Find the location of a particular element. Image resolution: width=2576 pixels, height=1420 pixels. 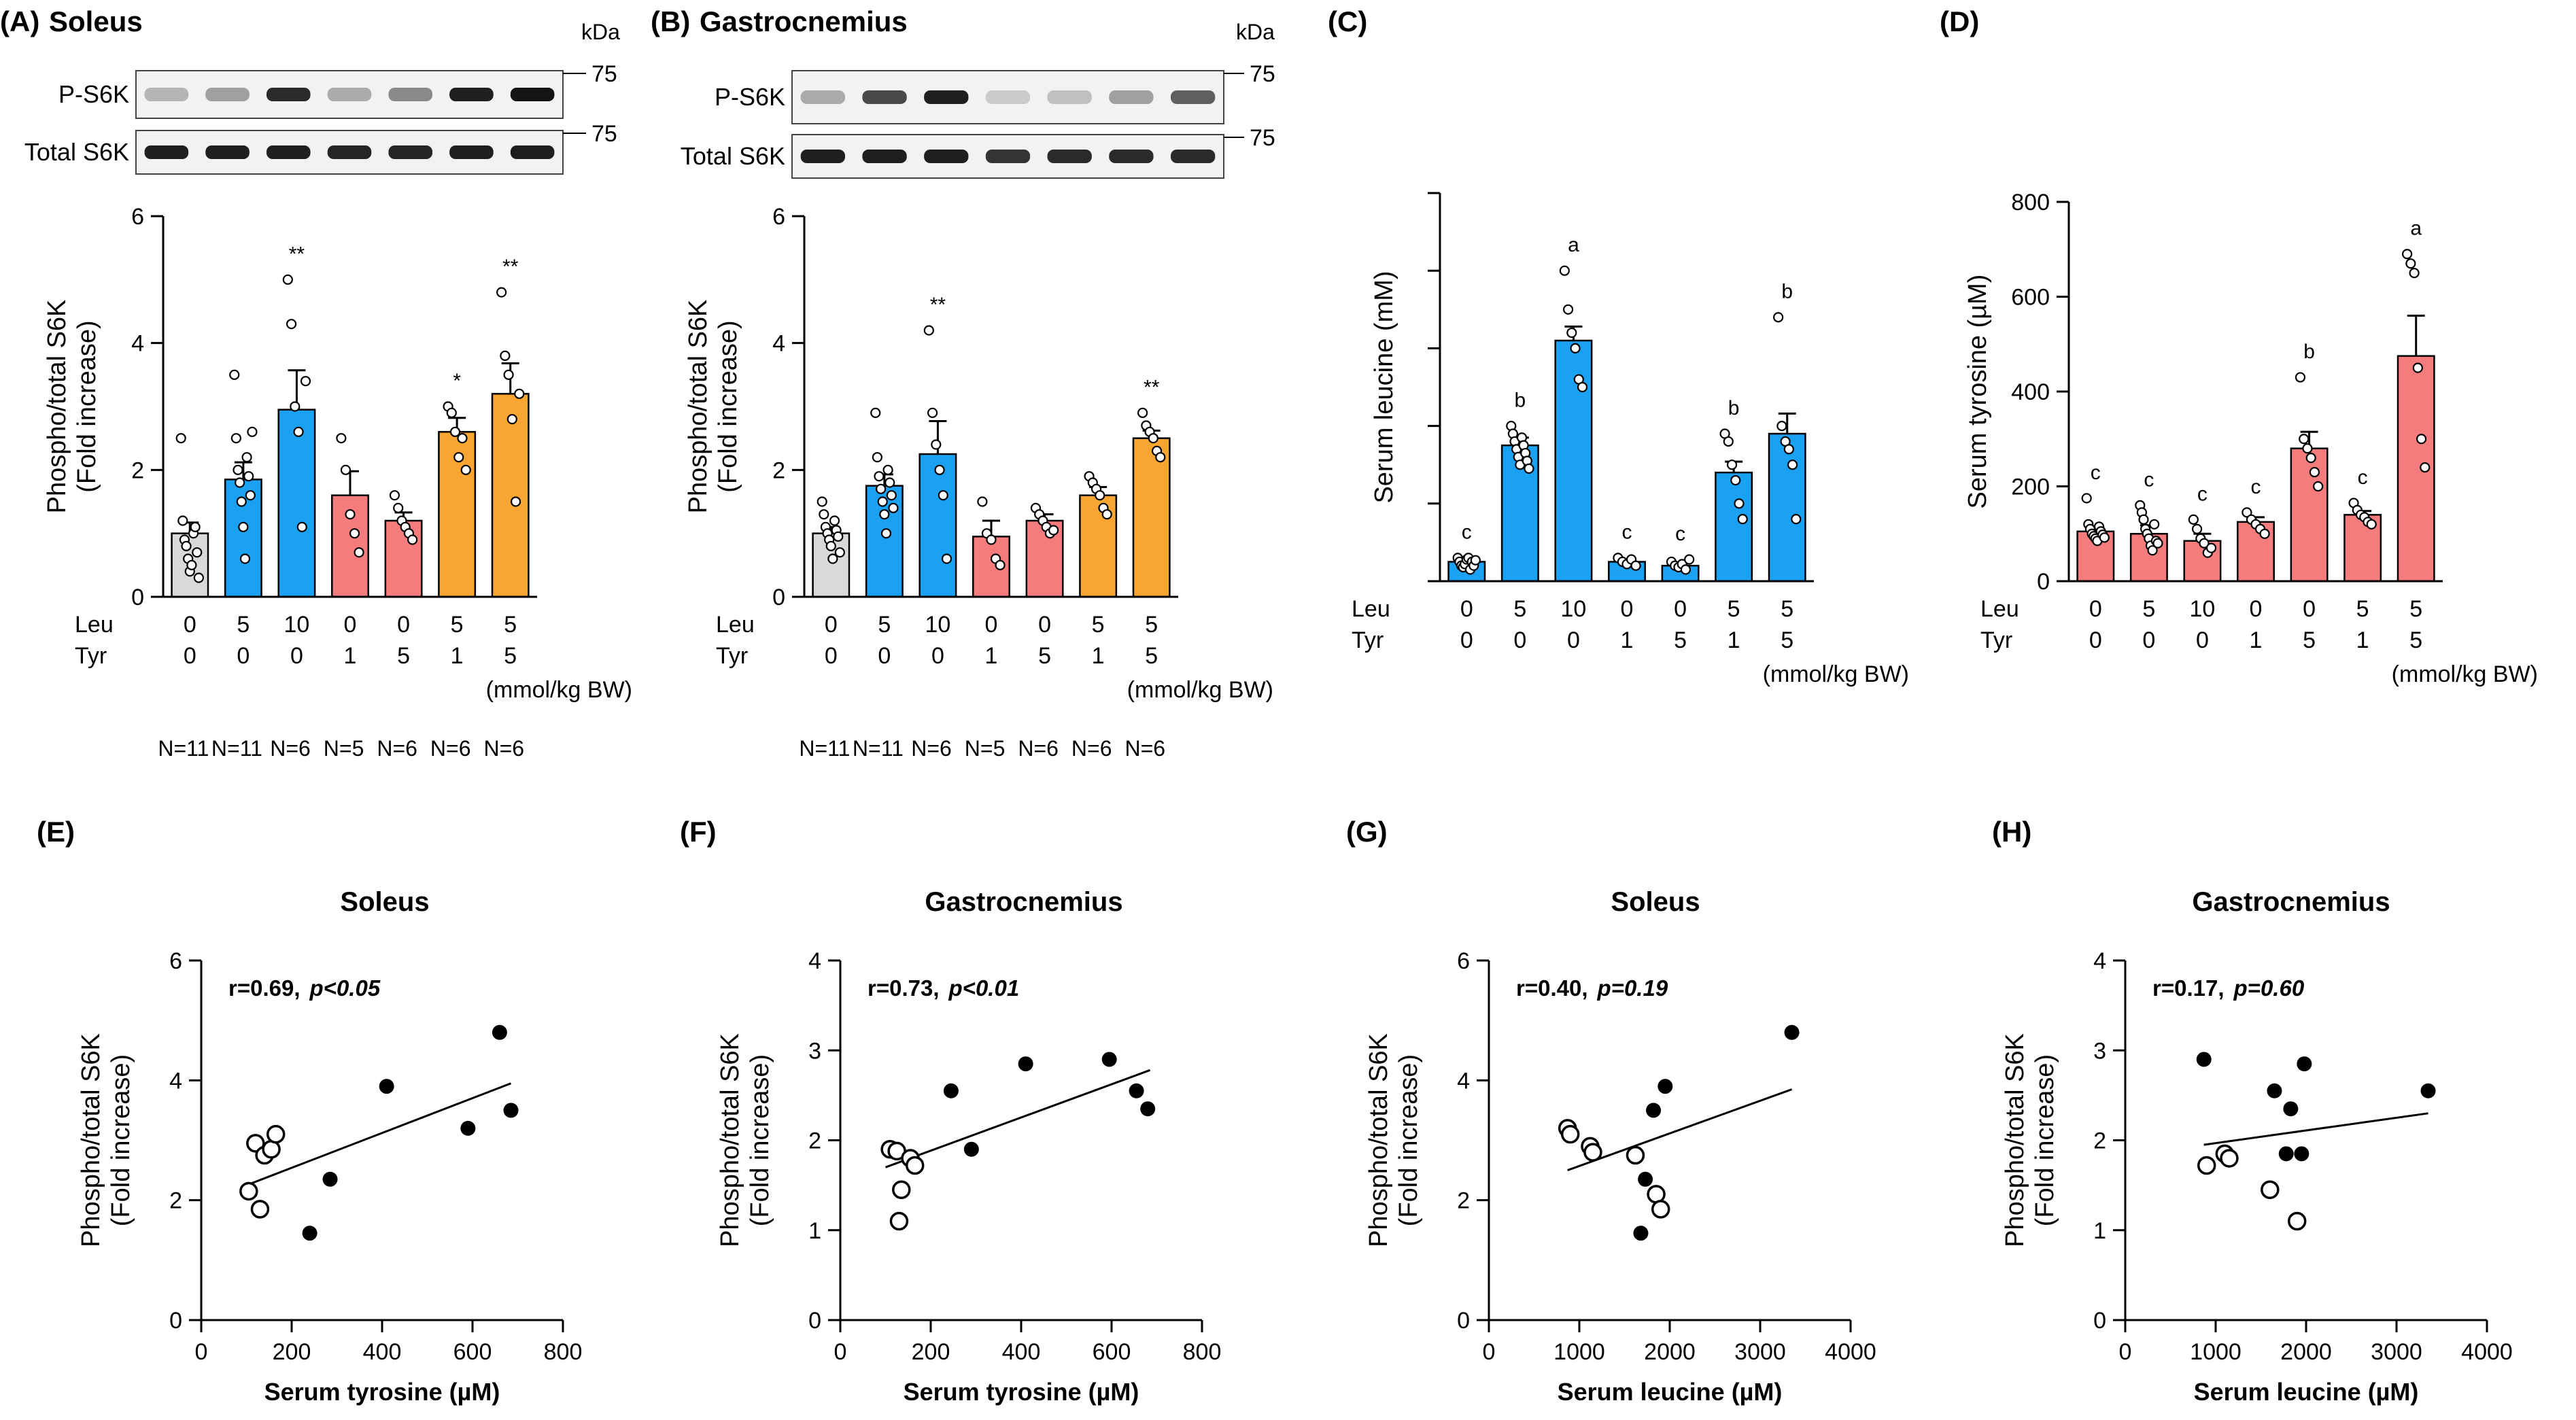

x-tick-label: 1000 is located at coordinates (1579, 1352).